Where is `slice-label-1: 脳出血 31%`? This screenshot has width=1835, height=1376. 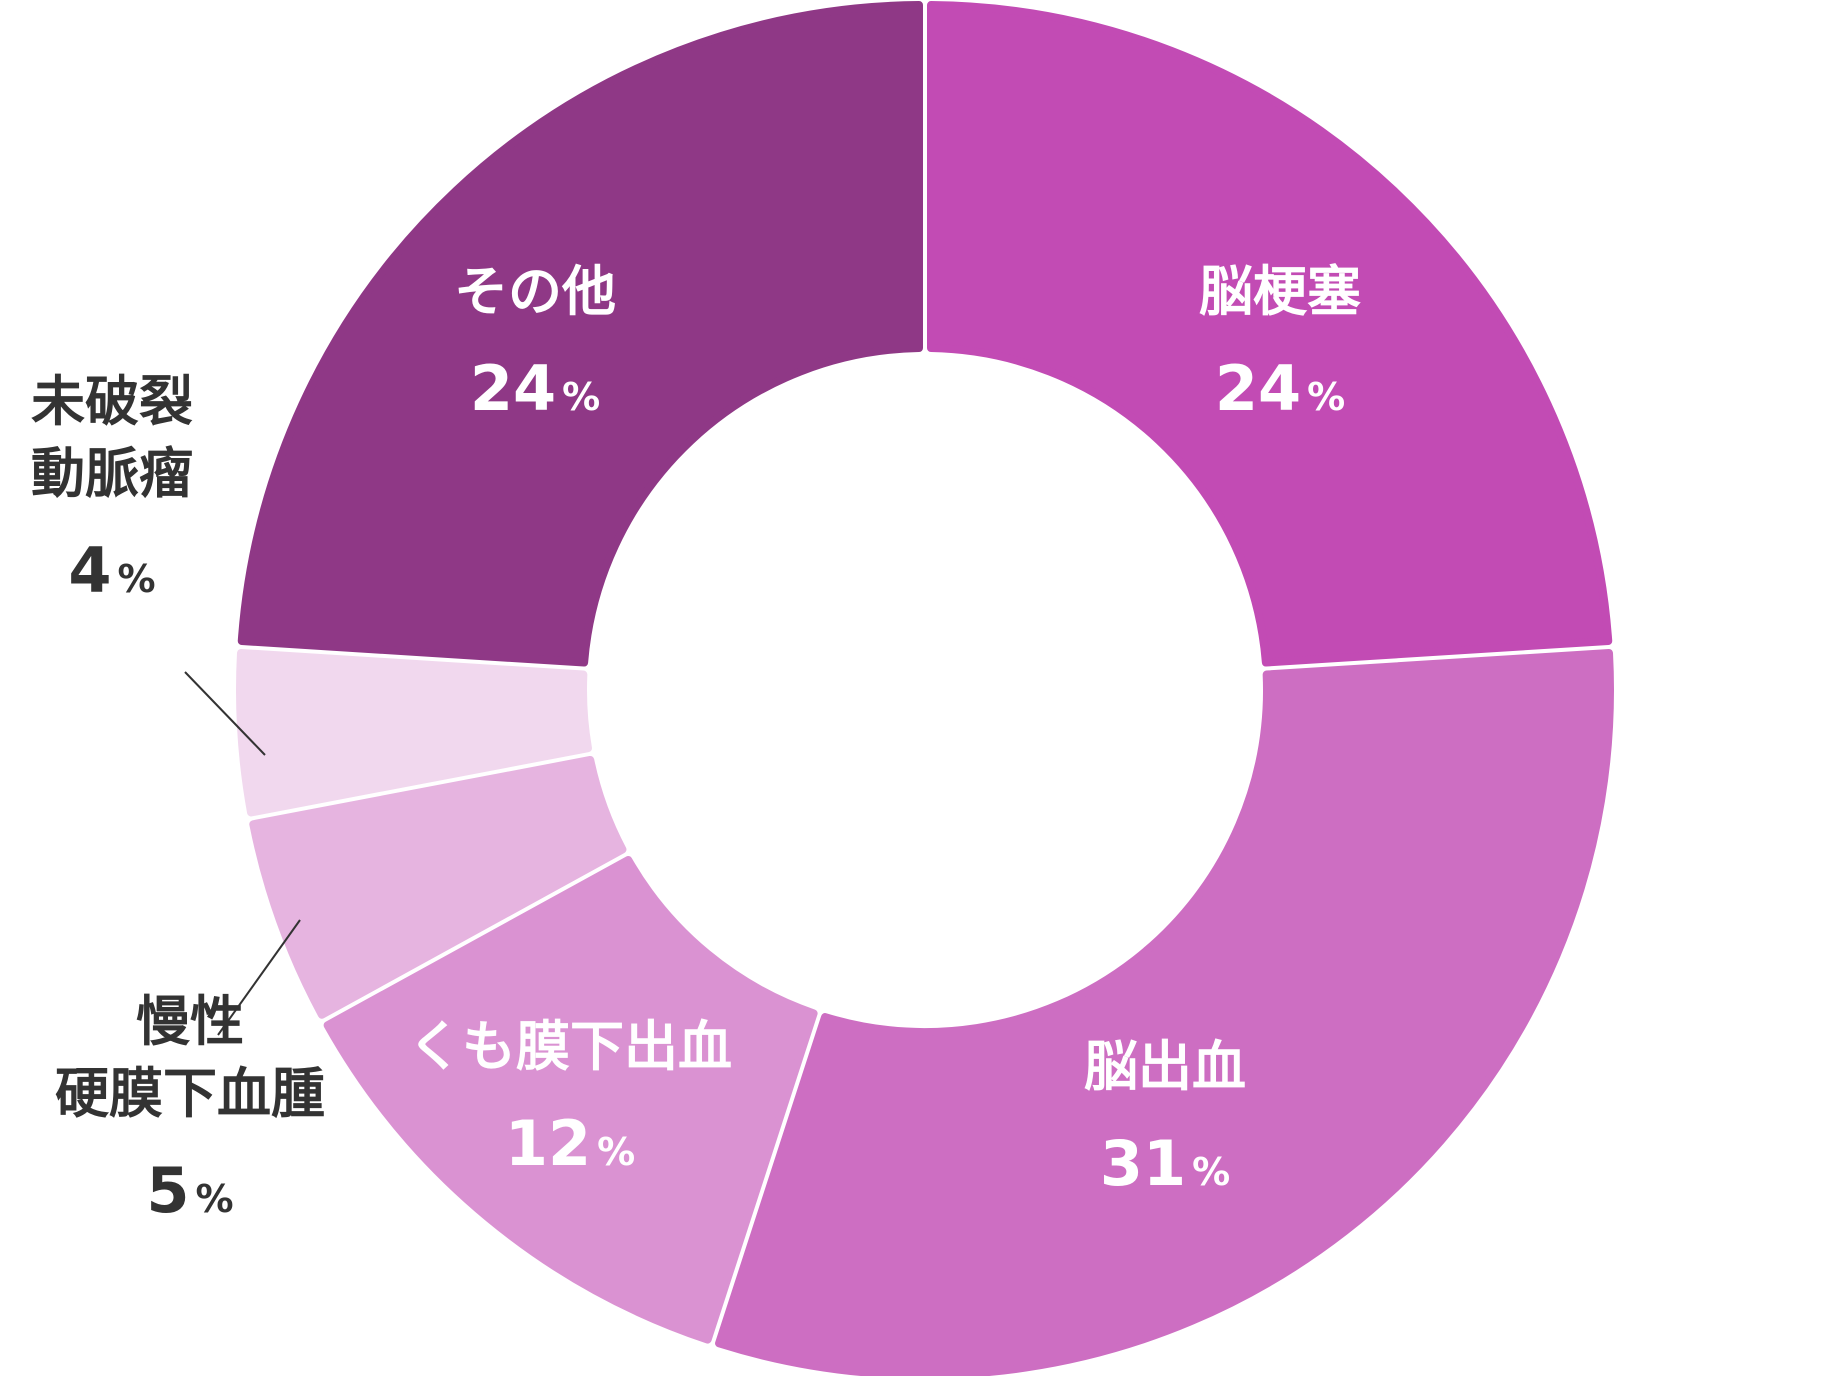 slice-label-1: 脳出血 31% is located at coordinates (1165, 1117).